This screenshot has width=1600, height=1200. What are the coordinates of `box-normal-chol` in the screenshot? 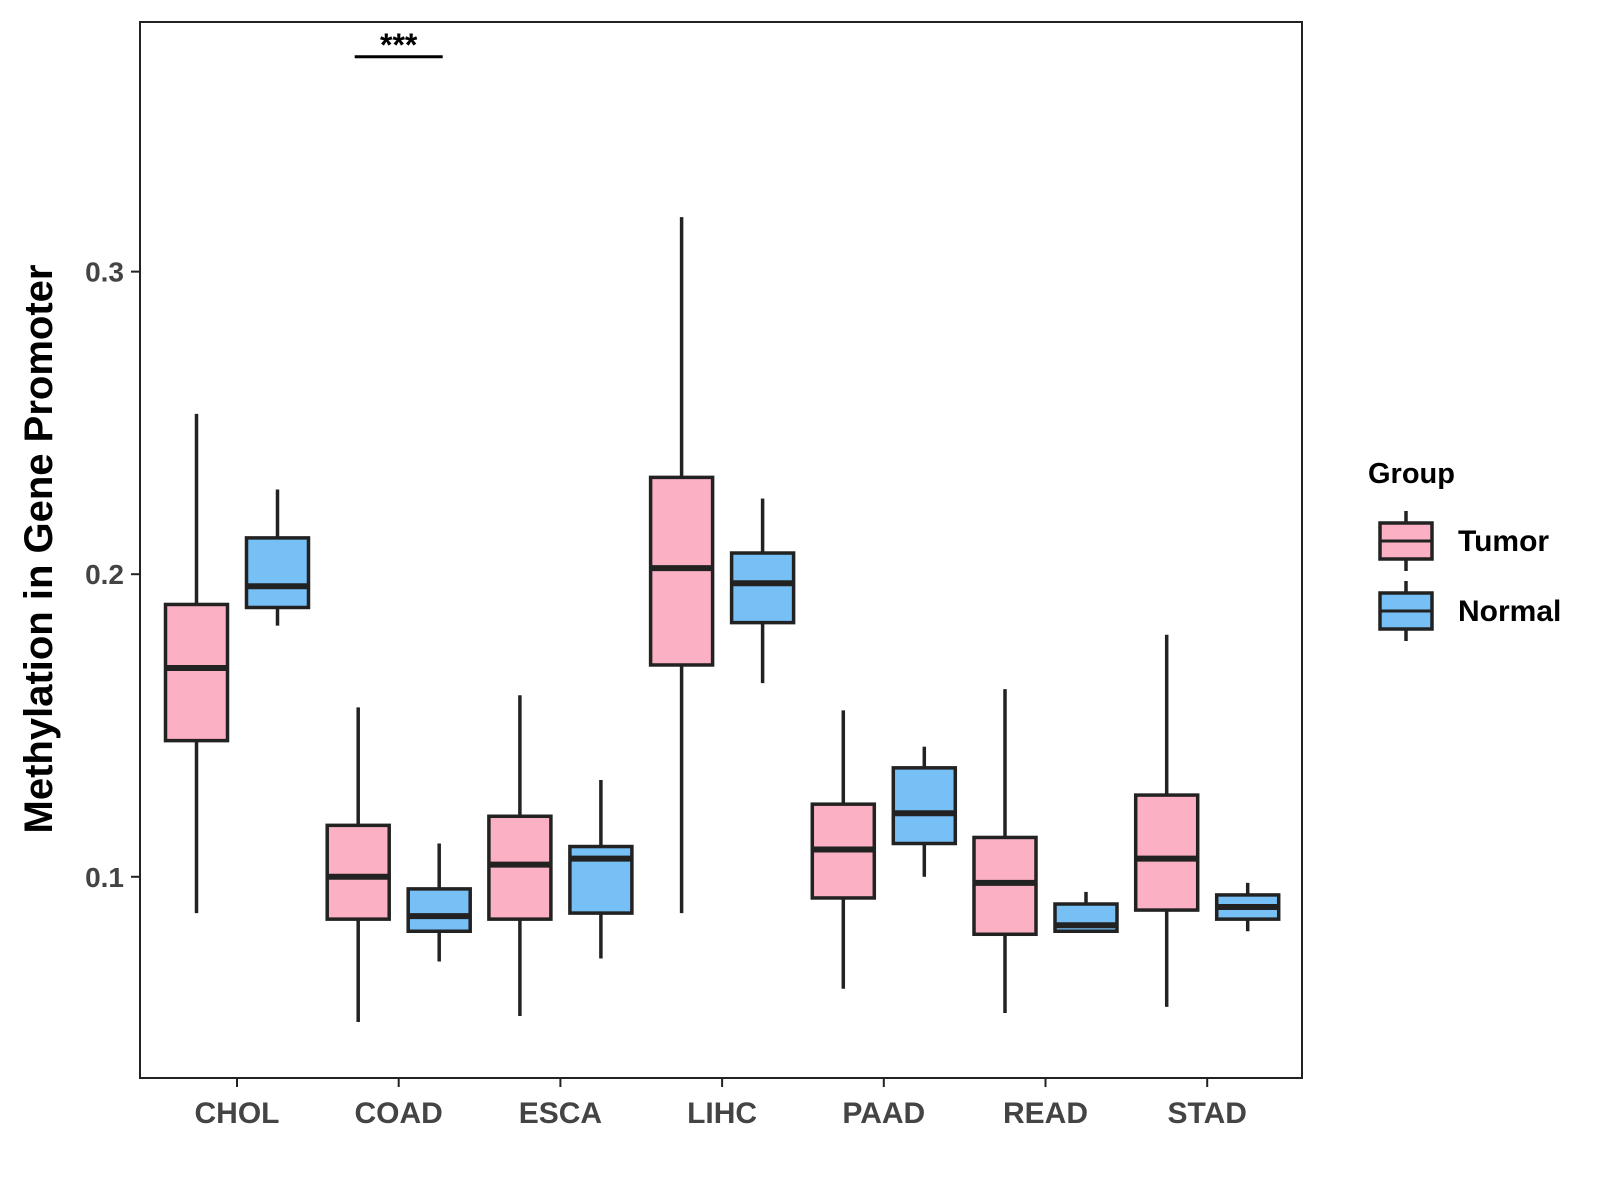 It's located at (277, 557).